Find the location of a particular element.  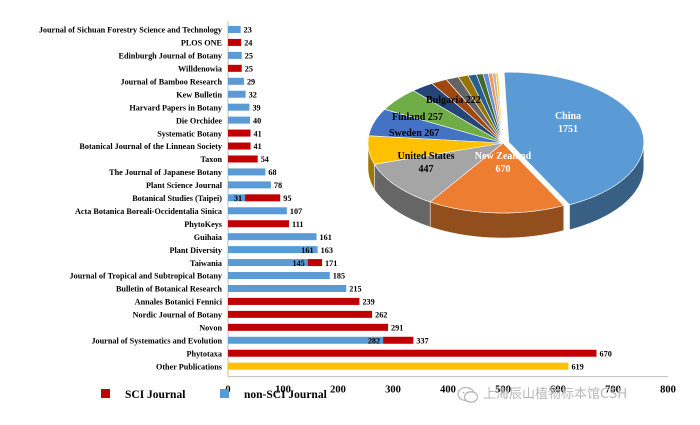

category-label: Die Orchidee is located at coordinates (199, 120).